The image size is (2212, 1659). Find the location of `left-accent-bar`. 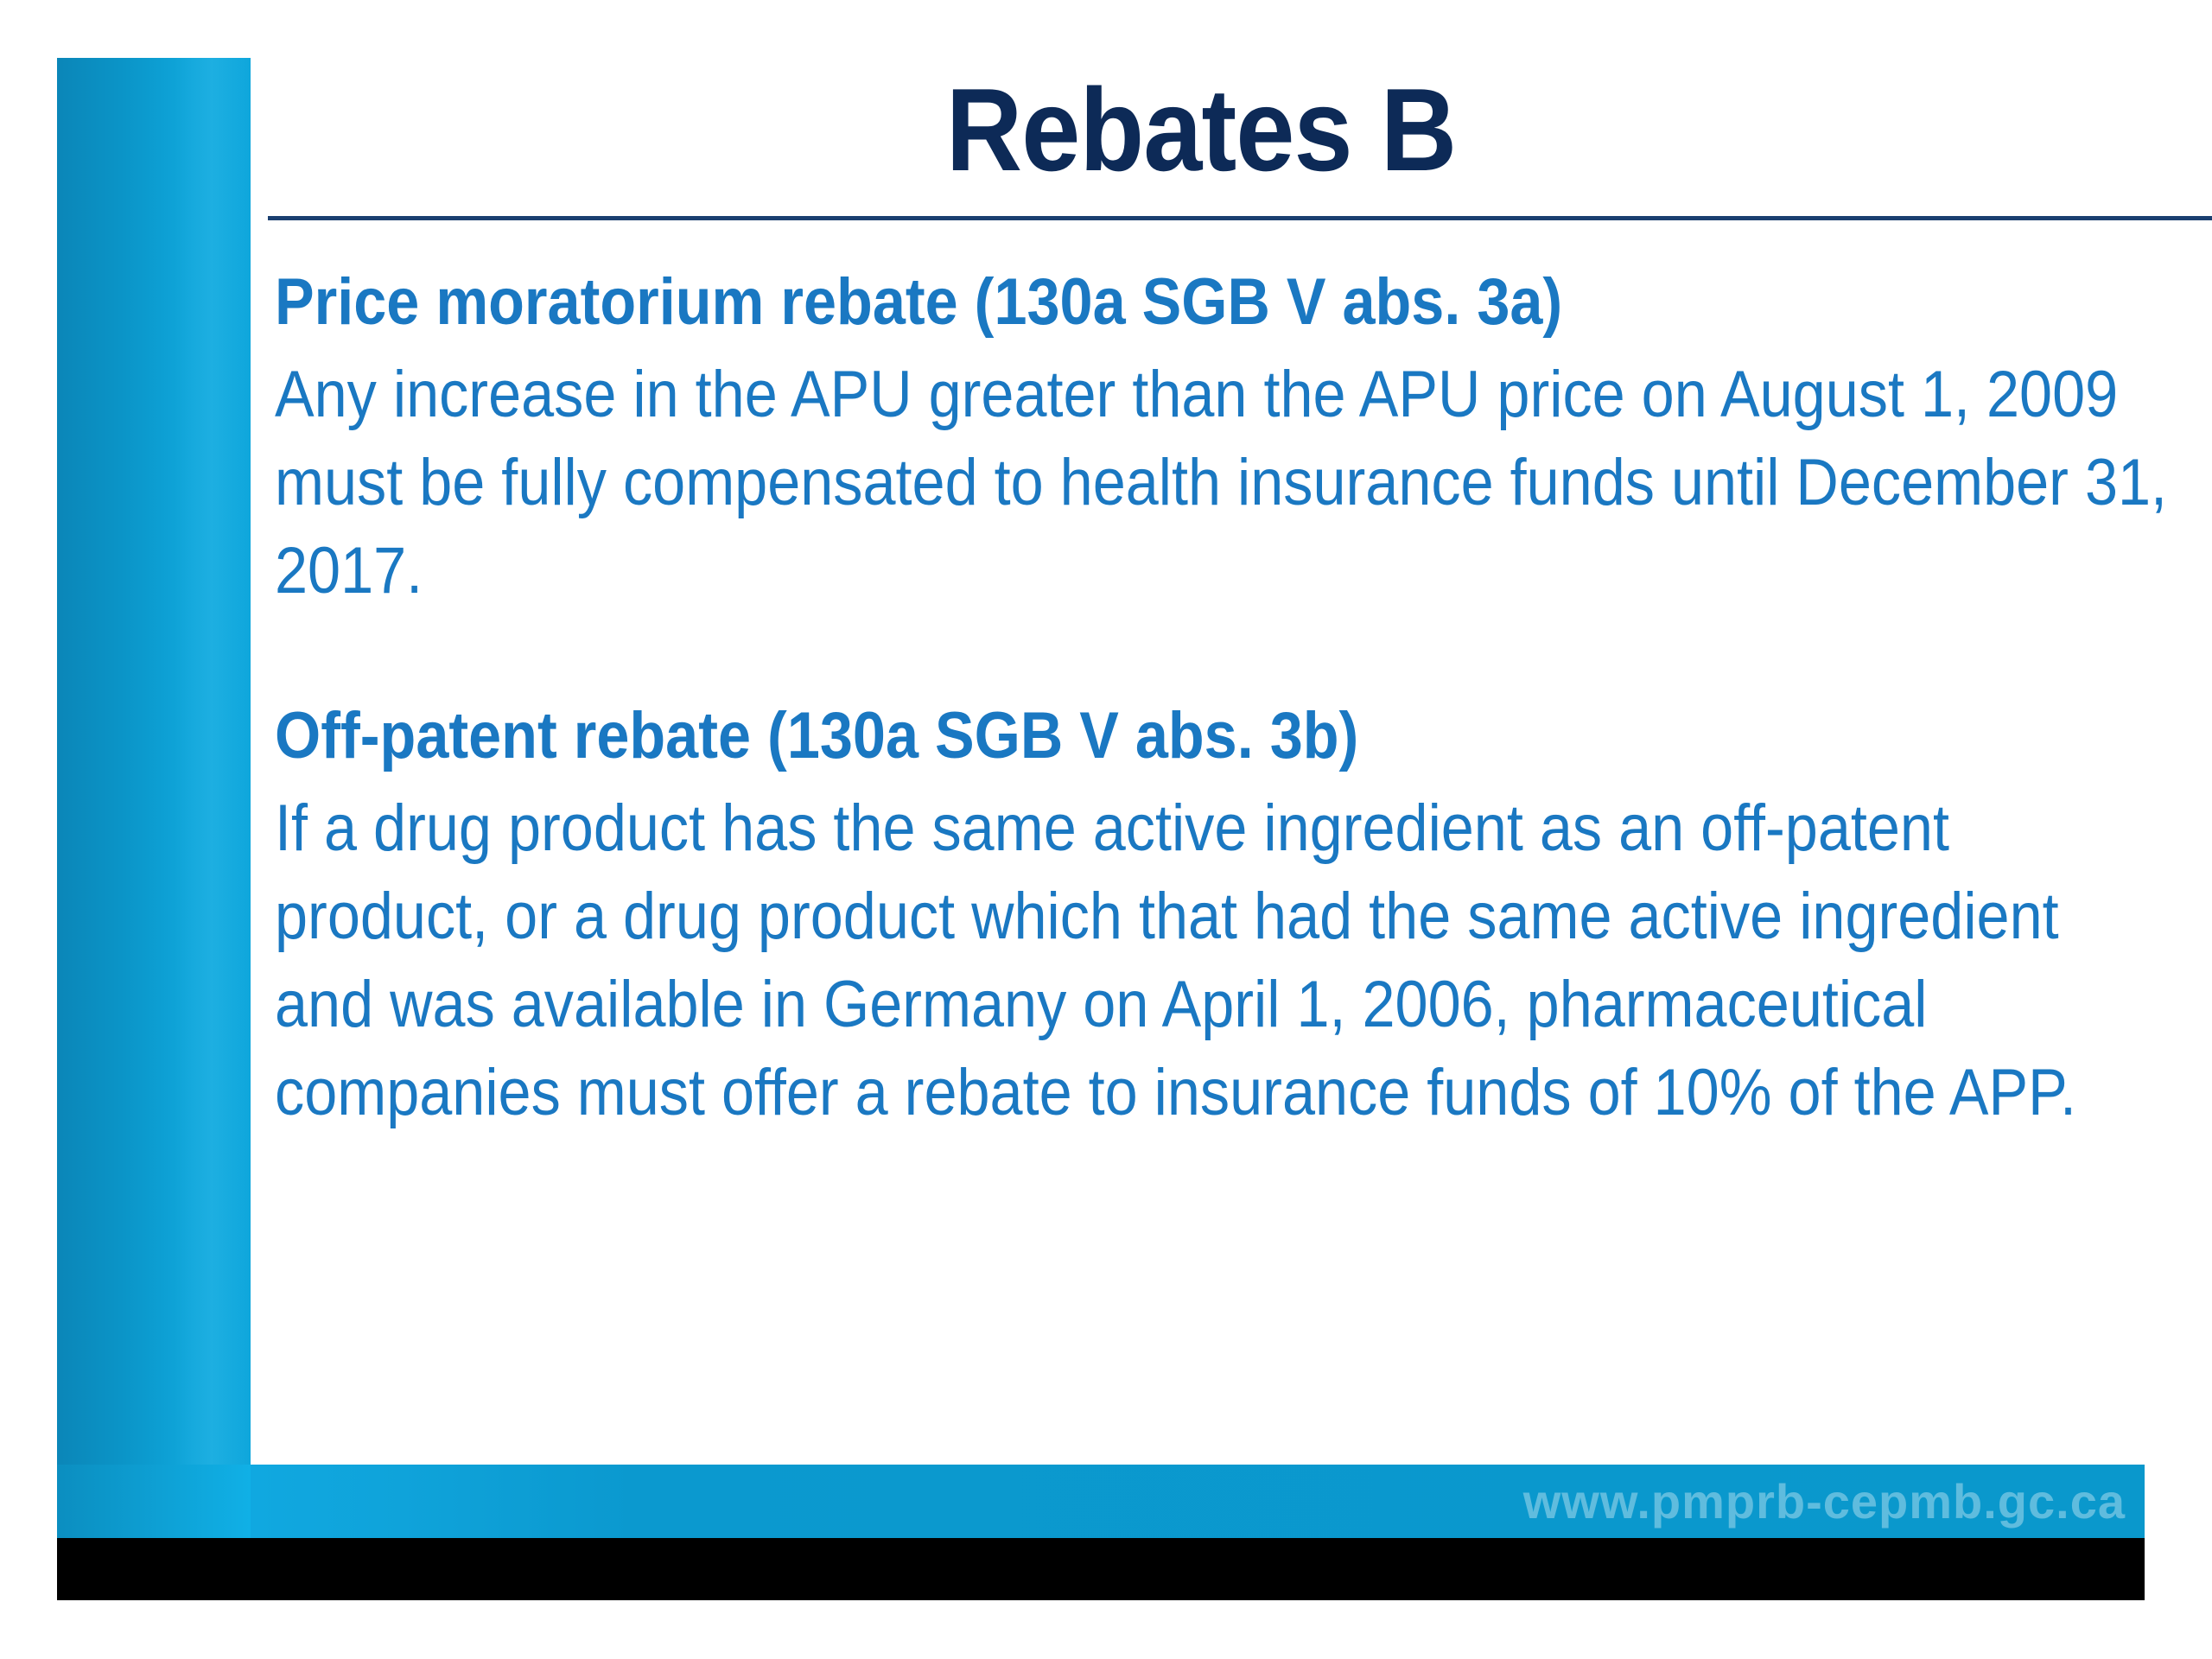

left-accent-bar is located at coordinates (154, 799).